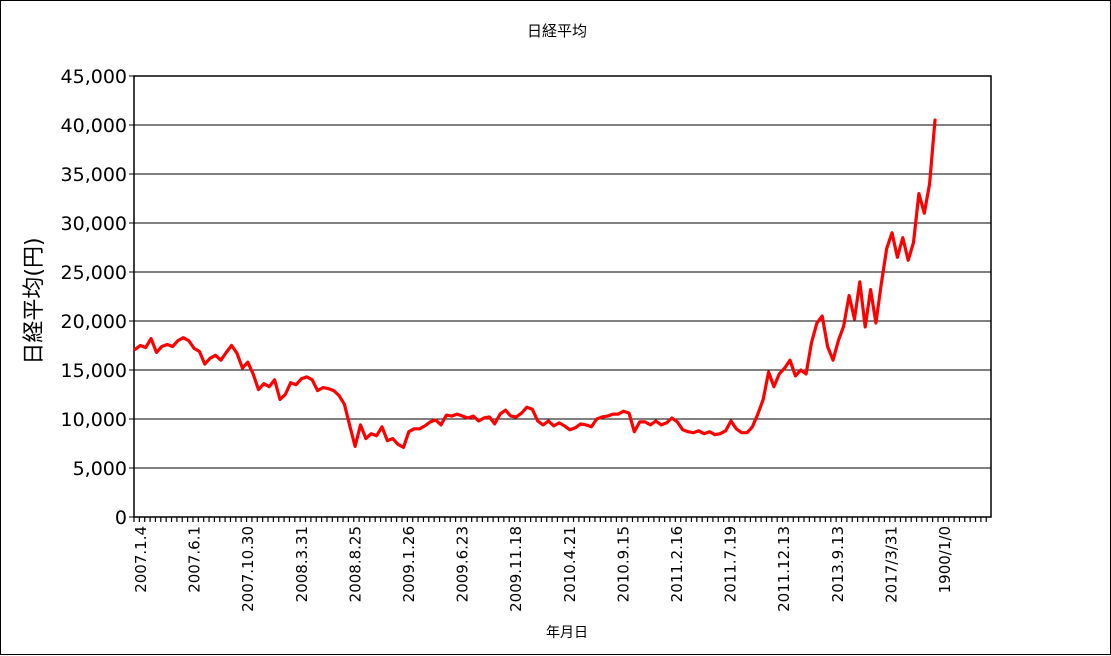  Describe the element at coordinates (94, 224) in the screenshot. I see `y-tick-label: 30,000` at that location.